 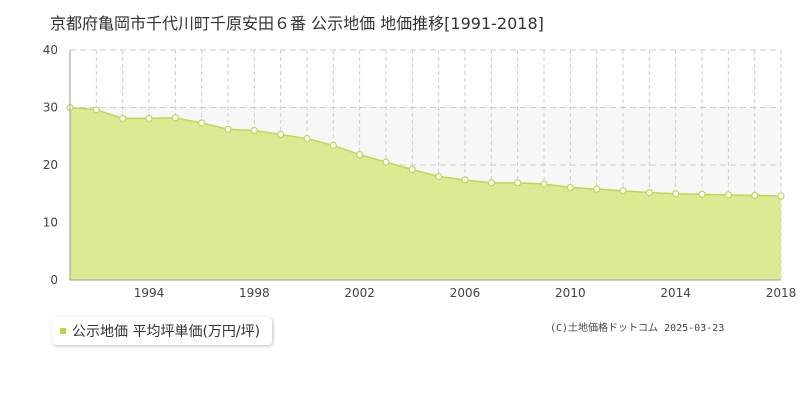 I want to click on y-tick-label: 0, so click(x=54, y=280).